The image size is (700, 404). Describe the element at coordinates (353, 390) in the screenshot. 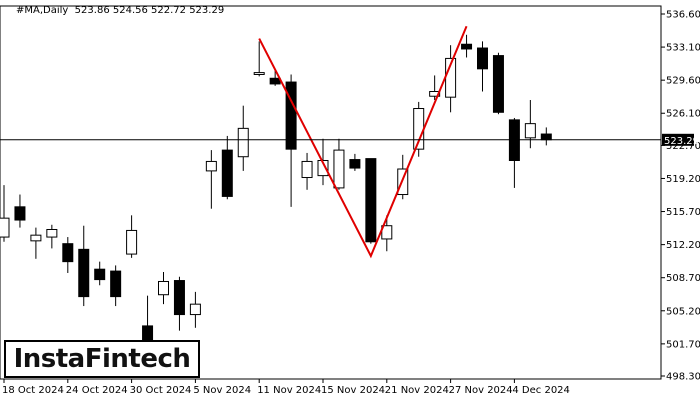

I see `x-tick-label: 15 Nov 2024` at that location.